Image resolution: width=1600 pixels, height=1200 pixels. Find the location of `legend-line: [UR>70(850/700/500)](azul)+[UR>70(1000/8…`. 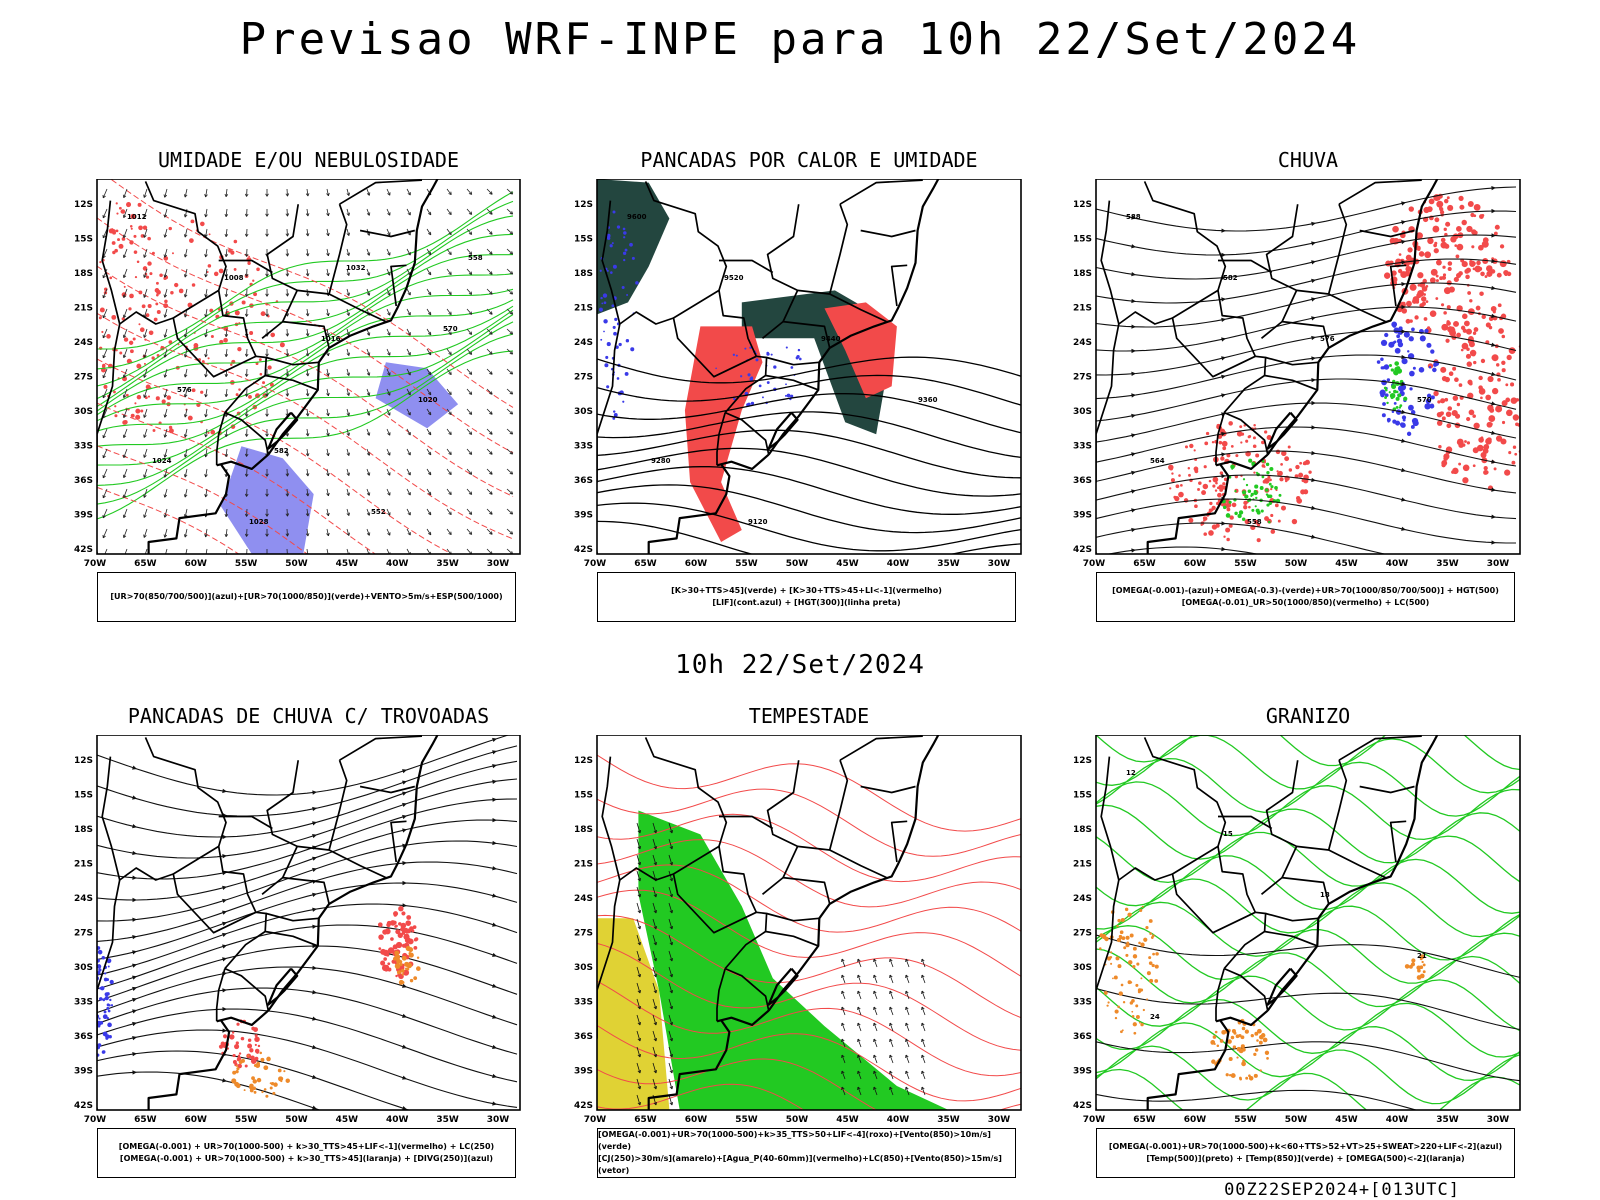

legend-line: [UR>70(850/700/500)](azul)+[UR>70(1000/8… is located at coordinates (306, 596).